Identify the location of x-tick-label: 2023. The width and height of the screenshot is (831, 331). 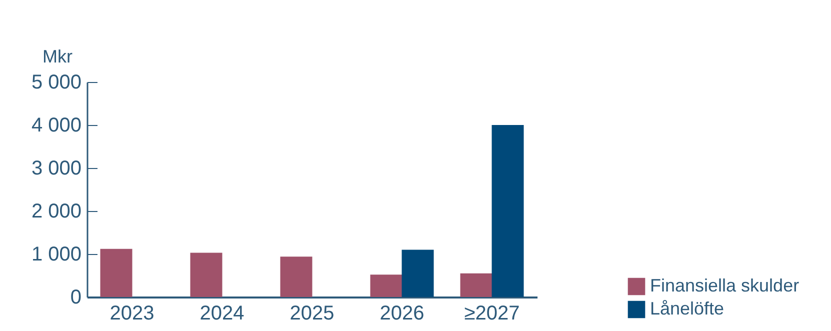
(132, 313).